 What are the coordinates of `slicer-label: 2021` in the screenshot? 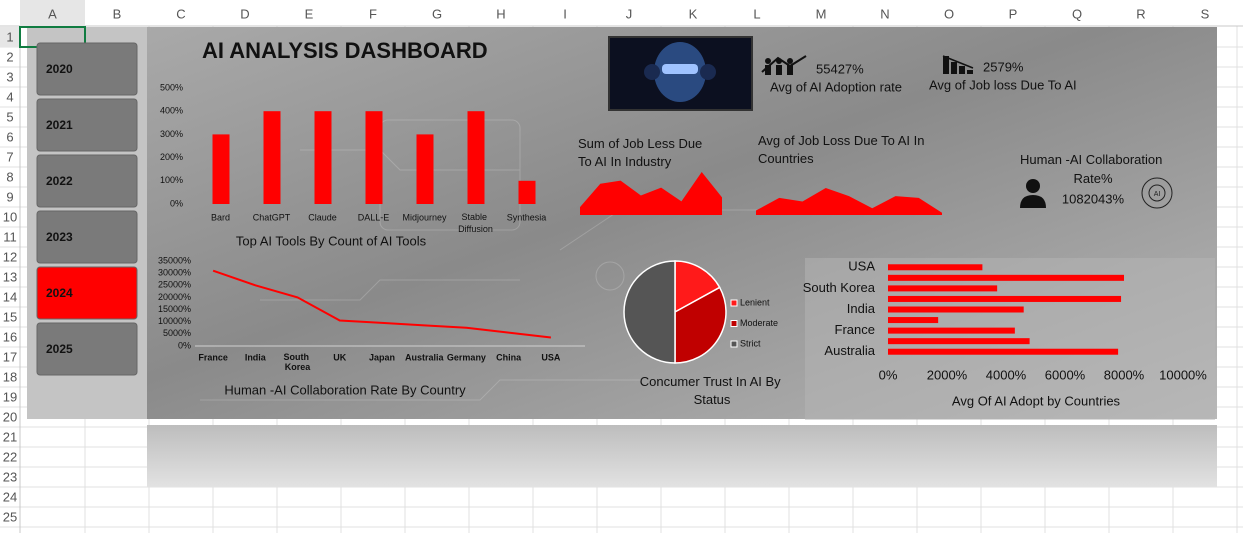 It's located at (59, 125).